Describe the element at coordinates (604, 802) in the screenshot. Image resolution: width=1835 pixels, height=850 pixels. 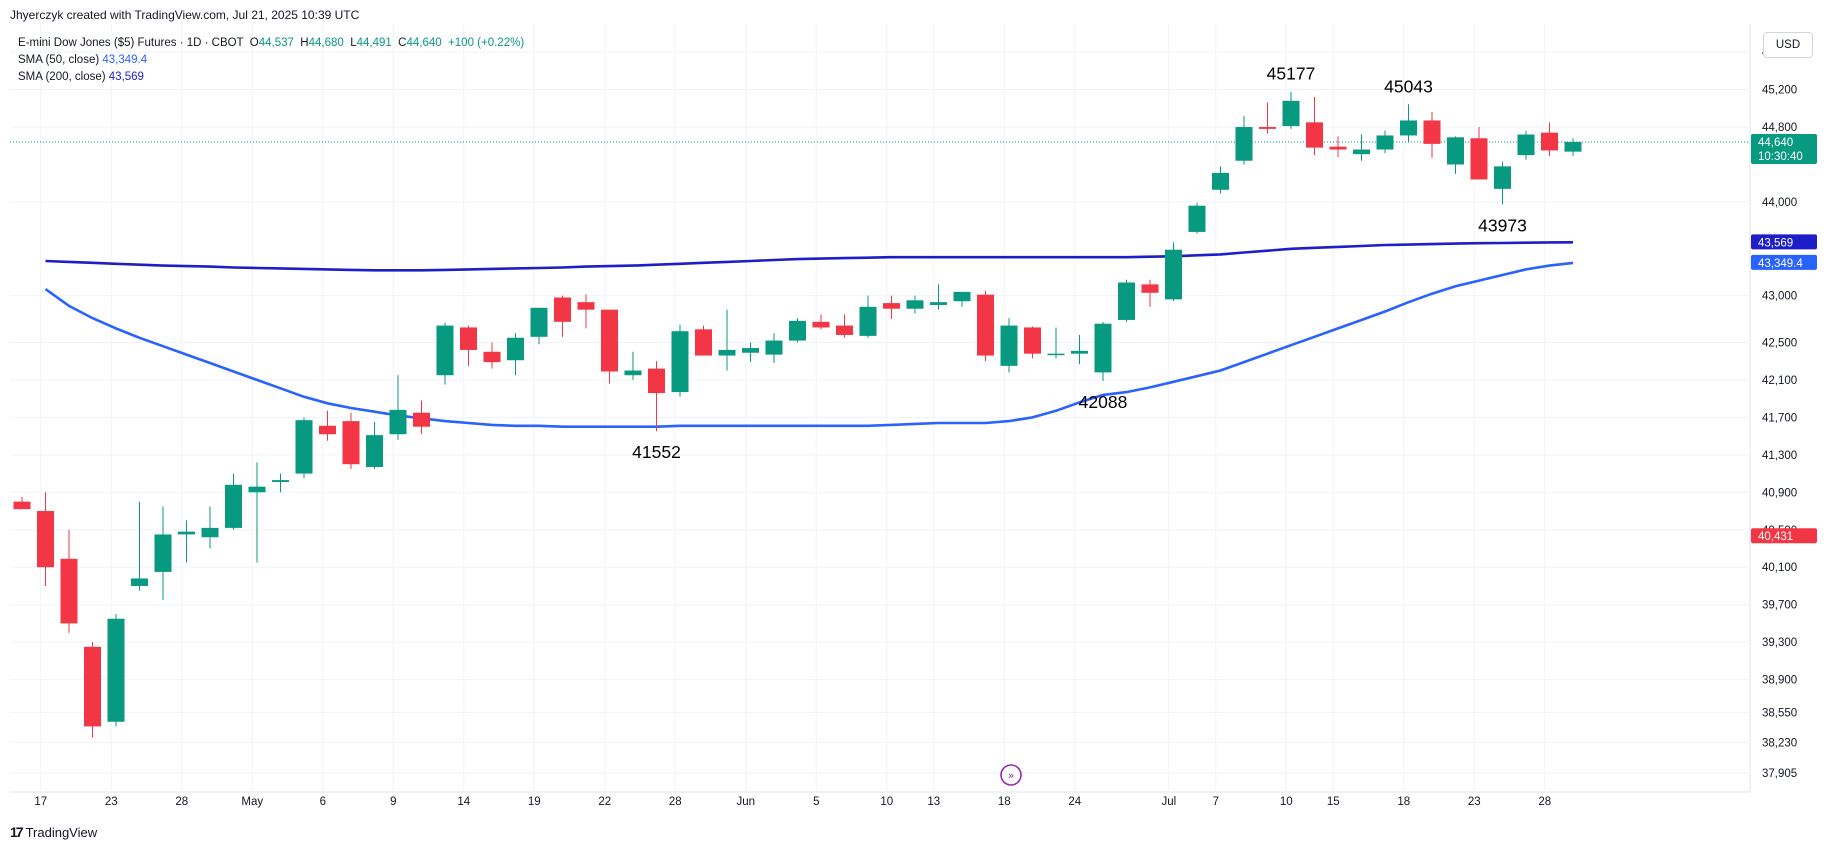
I see `x-tick-label: 22` at that location.